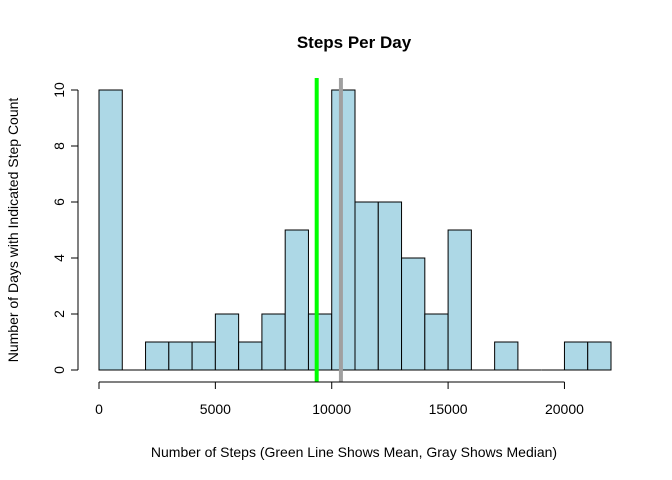  What do you see at coordinates (59, 258) in the screenshot?
I see `y-tick-label: 4` at bounding box center [59, 258].